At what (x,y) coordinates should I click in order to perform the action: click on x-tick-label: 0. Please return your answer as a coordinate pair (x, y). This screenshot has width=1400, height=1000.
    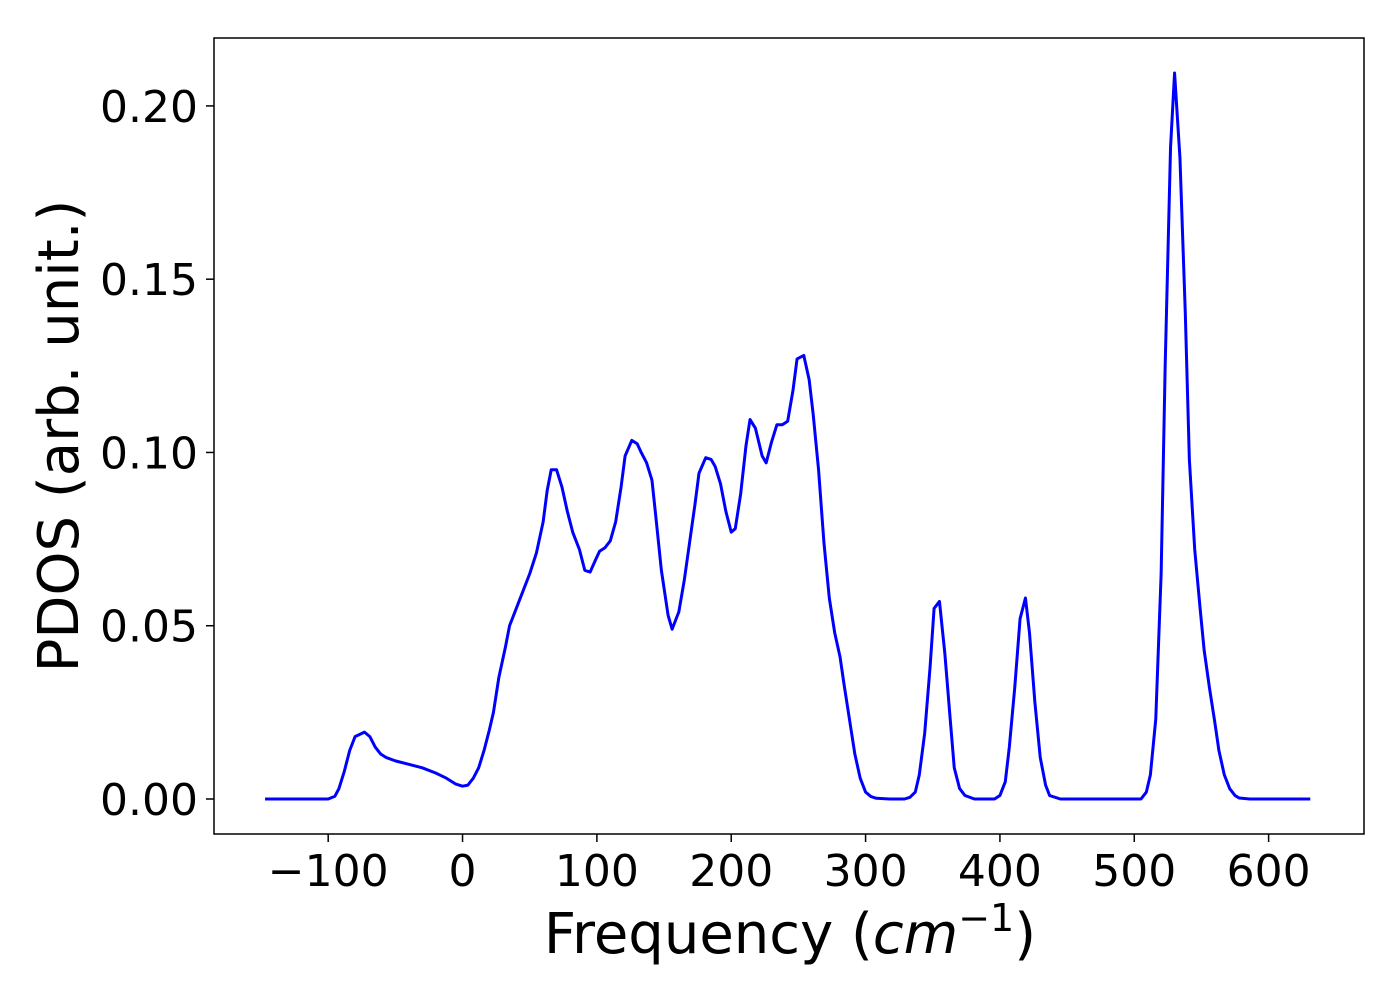
    Looking at the image, I should click on (463, 871).